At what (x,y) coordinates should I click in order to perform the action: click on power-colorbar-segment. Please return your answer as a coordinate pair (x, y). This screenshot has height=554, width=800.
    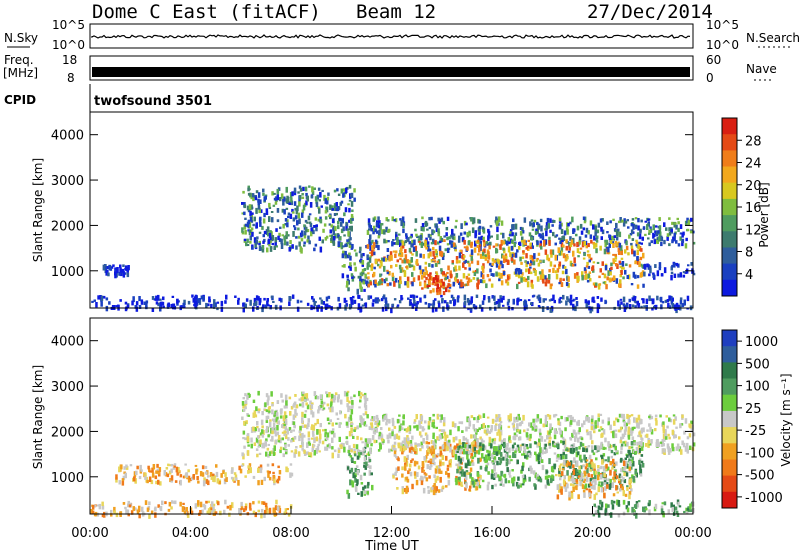
    Looking at the image, I should click on (729, 256).